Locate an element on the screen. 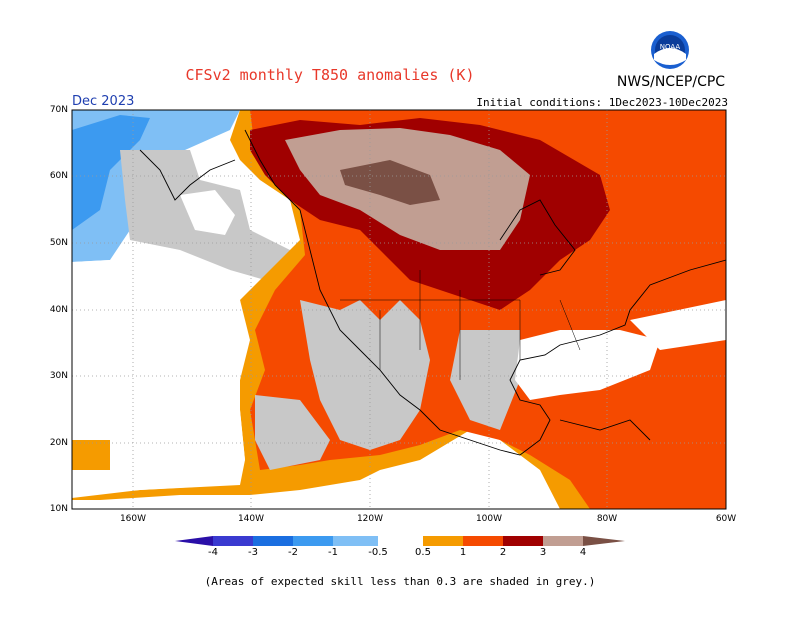 This screenshot has height=618, width=800. svg-text: NOAA is located at coordinates (670, 47).